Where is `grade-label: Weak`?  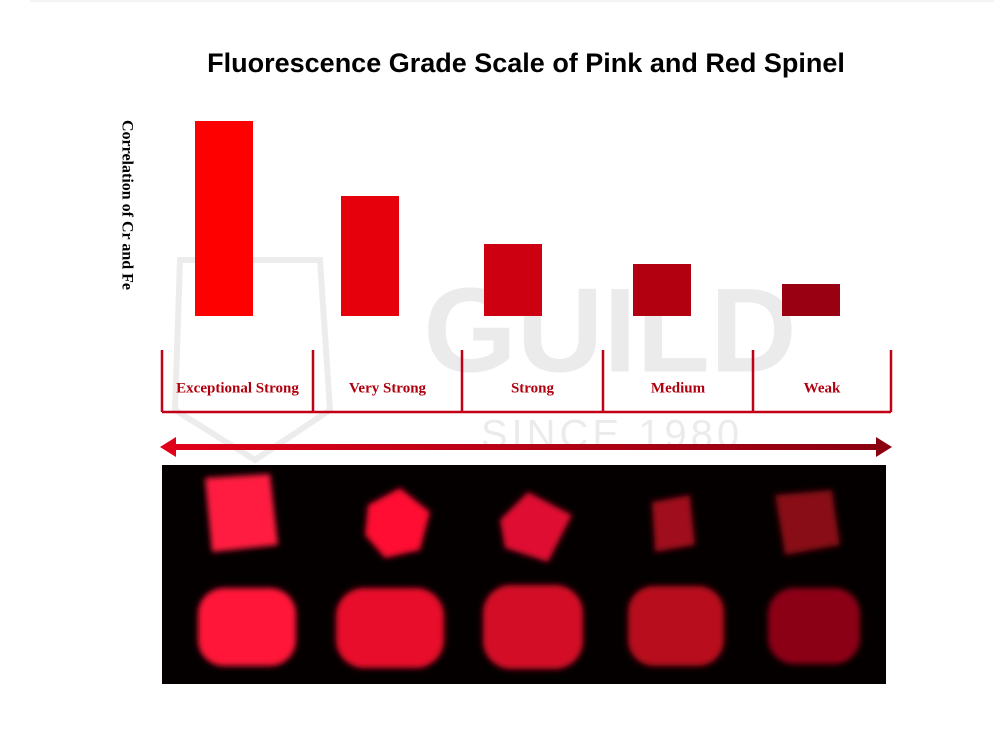
grade-label: Weak is located at coordinates (822, 388).